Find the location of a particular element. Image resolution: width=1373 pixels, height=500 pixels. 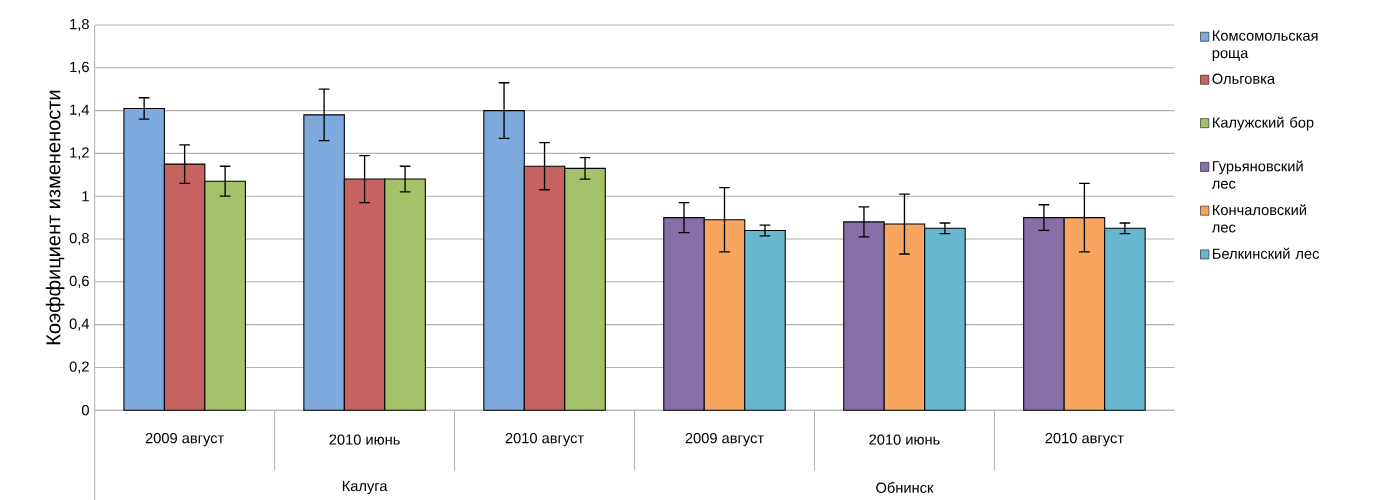

y-tick-label: 1,8 is located at coordinates (79, 24).